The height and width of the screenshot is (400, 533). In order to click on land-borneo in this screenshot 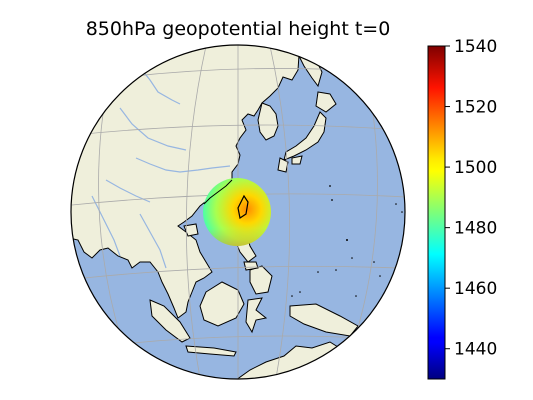, I will do `click(222, 304)`.